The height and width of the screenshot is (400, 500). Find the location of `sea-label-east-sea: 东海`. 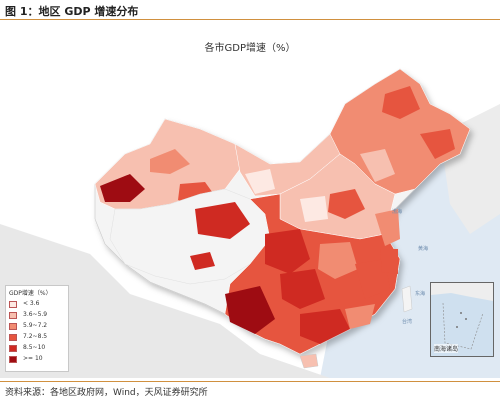

sea-label-east-sea: 东海 is located at coordinates (420, 294).